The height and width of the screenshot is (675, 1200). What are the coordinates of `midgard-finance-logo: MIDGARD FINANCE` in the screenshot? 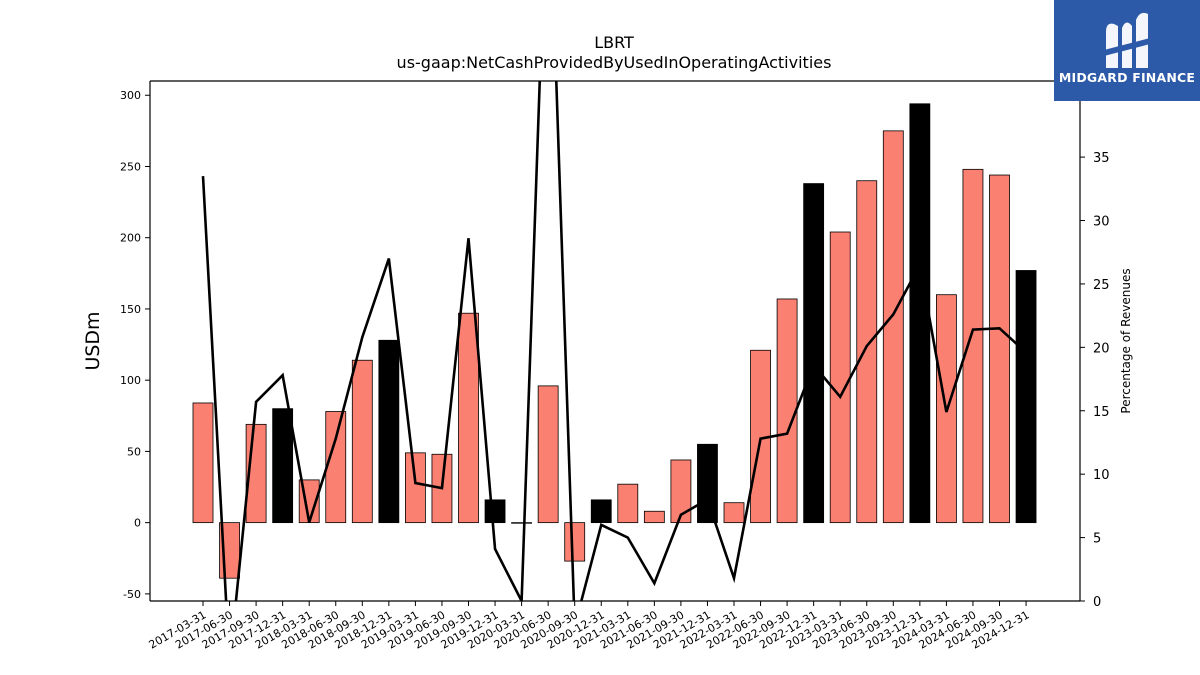 It's located at (1127, 50).